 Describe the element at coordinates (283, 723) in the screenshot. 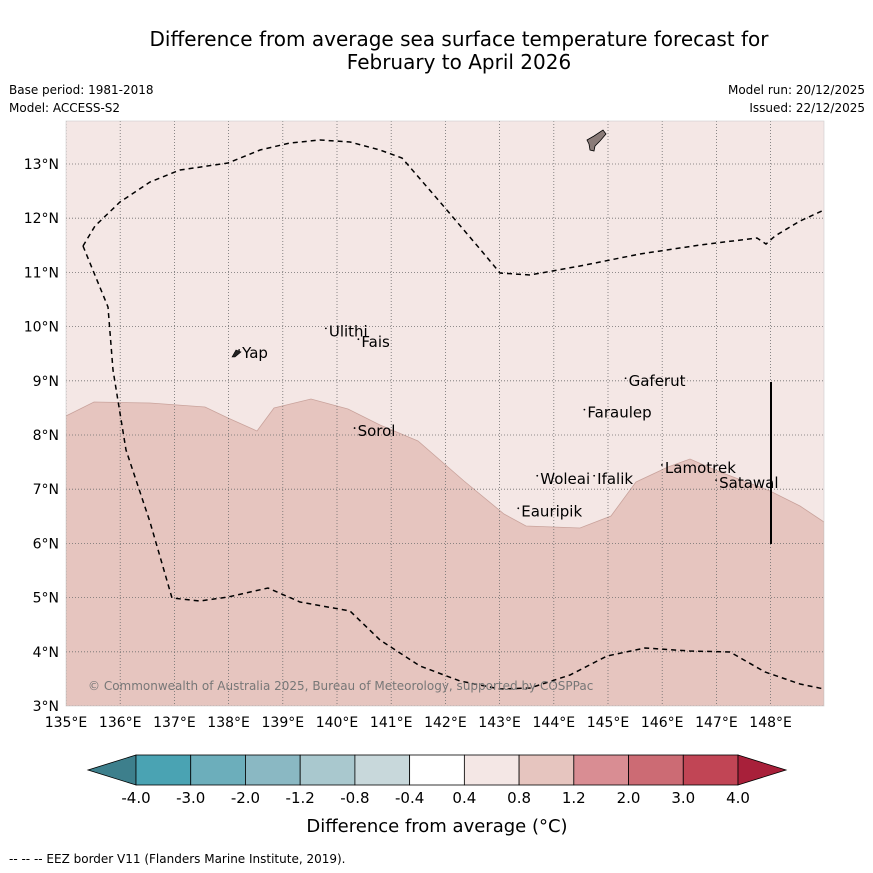

I see `lon-tick-label: 139°E` at that location.